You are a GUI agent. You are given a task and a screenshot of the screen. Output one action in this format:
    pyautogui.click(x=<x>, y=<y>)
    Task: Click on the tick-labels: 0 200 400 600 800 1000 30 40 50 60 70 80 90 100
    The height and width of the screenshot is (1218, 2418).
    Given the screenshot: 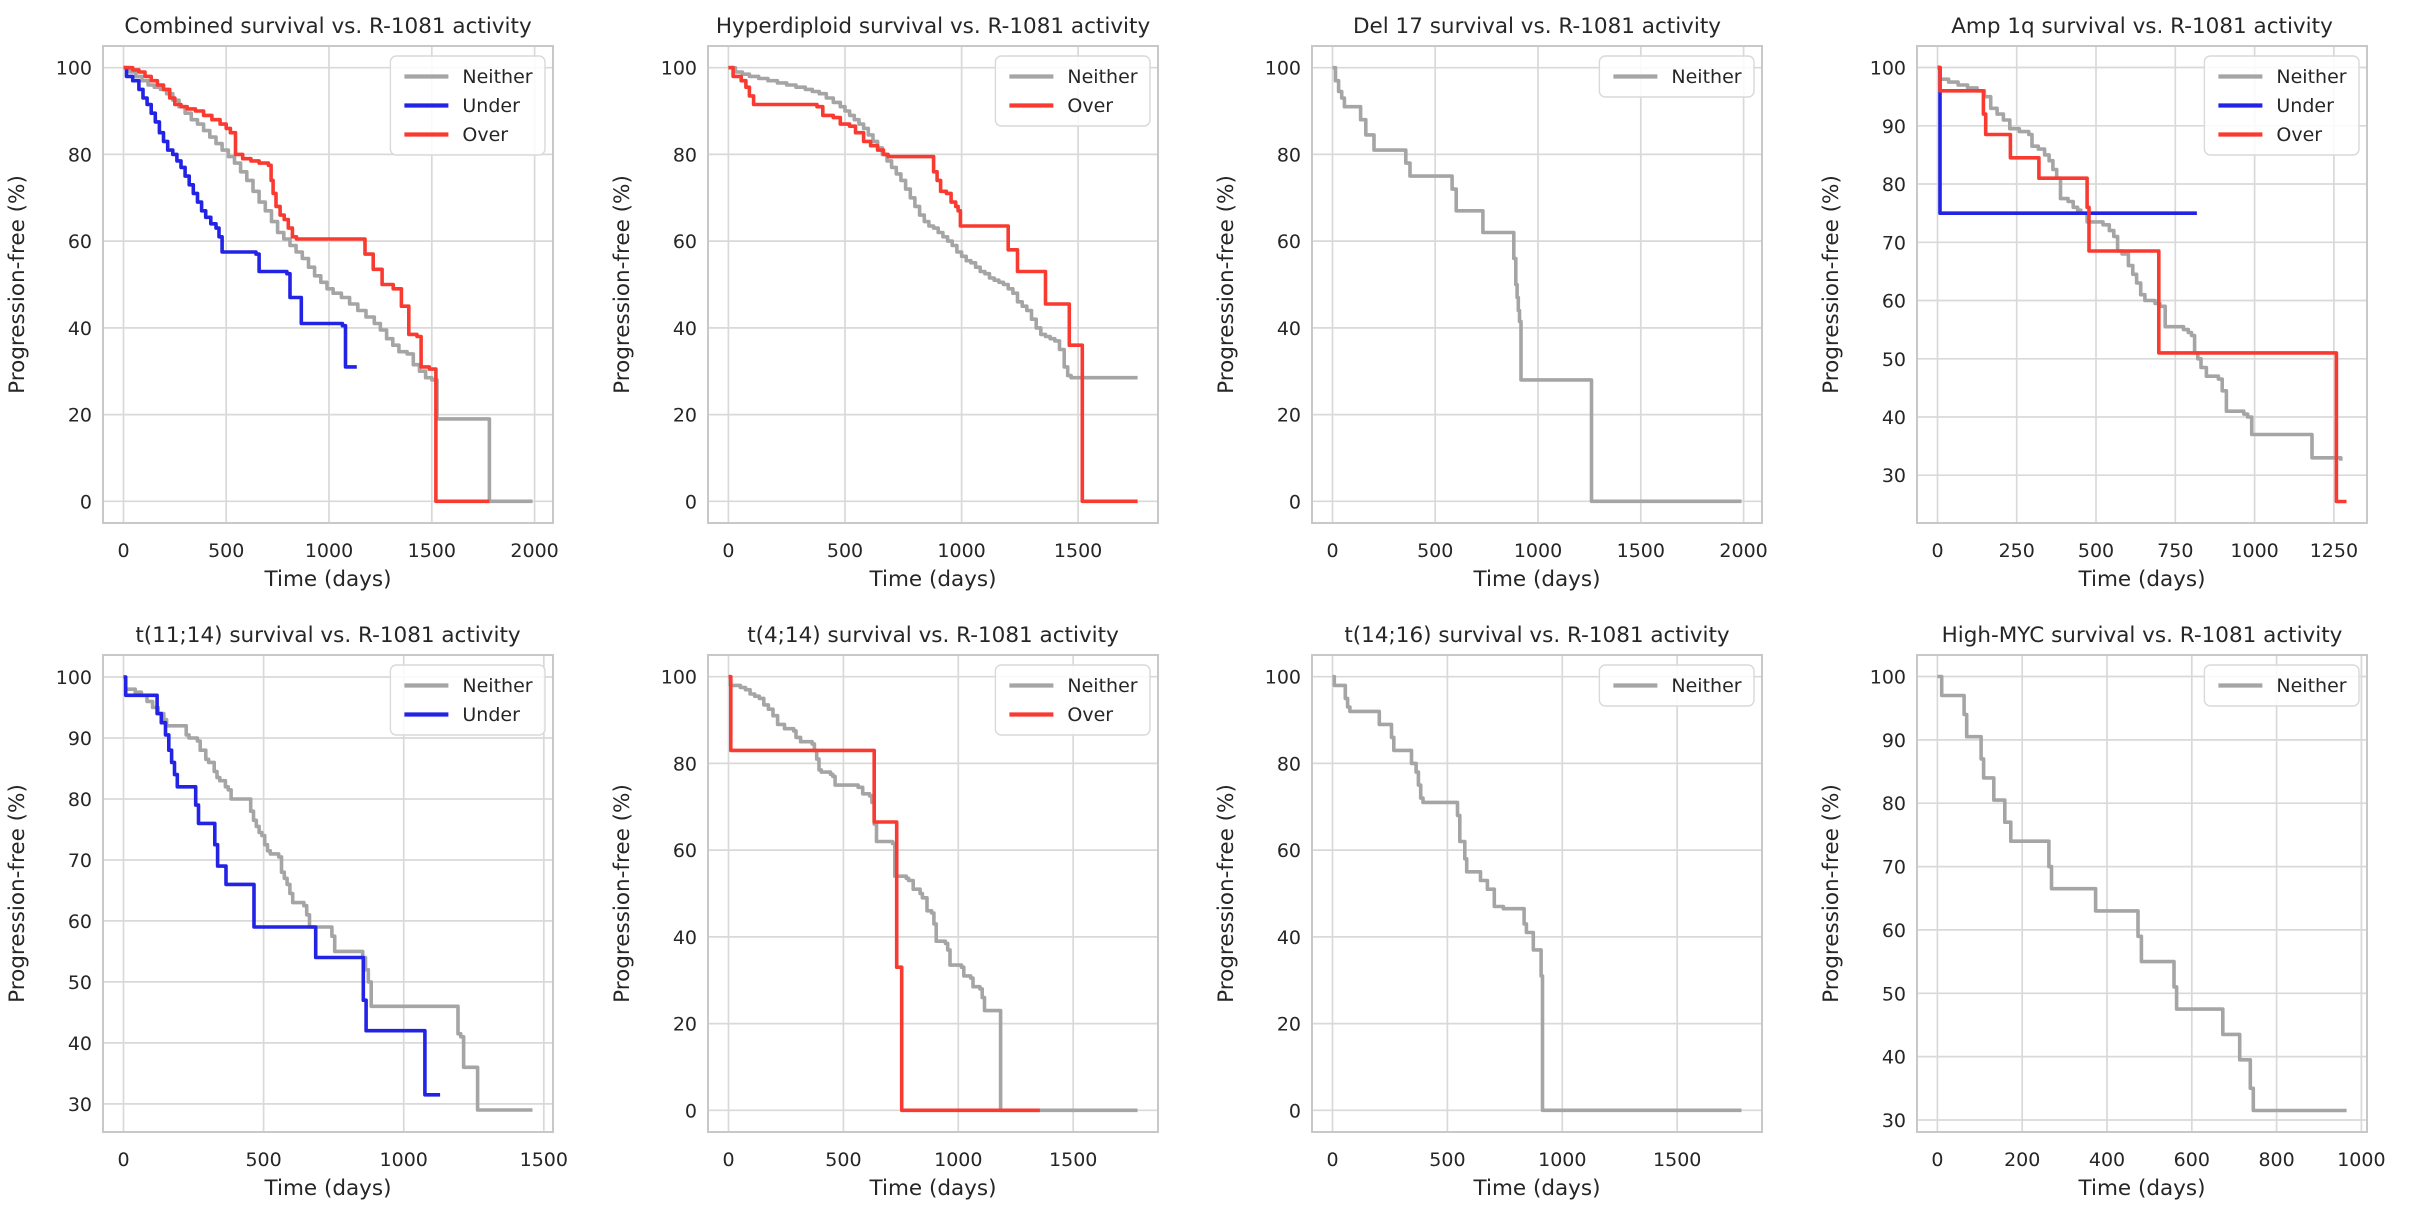 What is the action you would take?
    pyautogui.click(x=2127, y=919)
    